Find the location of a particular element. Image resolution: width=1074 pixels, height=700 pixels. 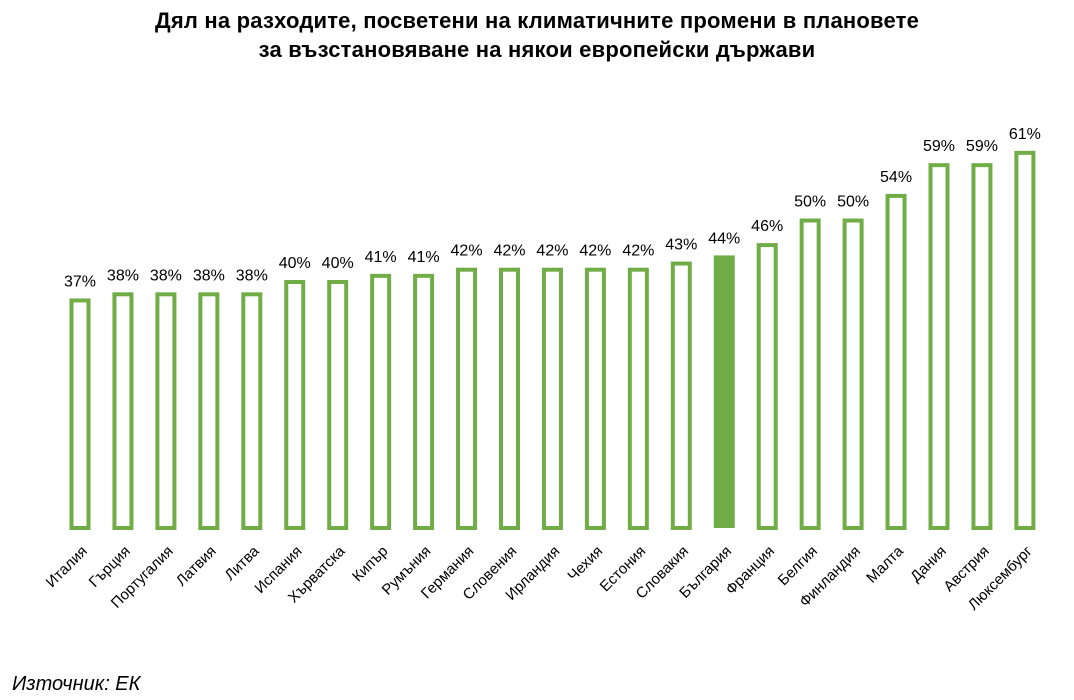

data-label-8: 41% is located at coordinates (381, 257).